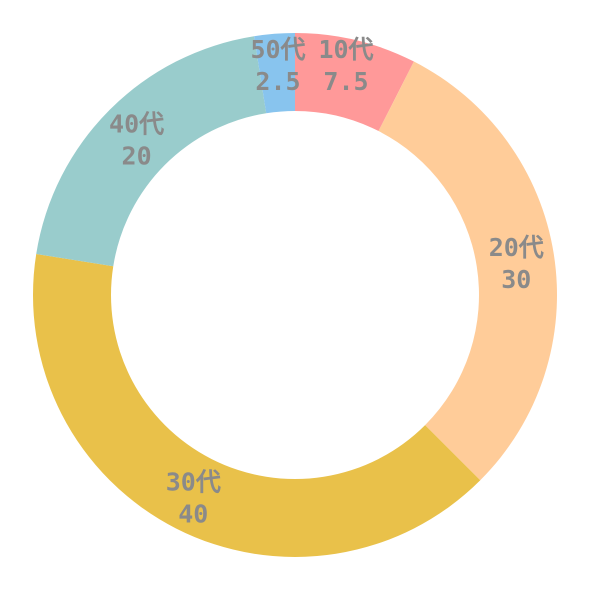 Image resolution: width=590 pixels, height=590 pixels. I want to click on slice-value-label: 2.5, so click(277, 81).